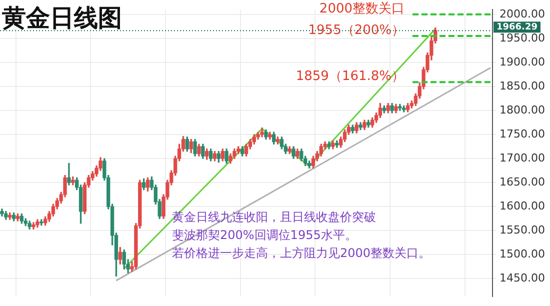  What do you see at coordinates (301, 253) in the screenshot?
I see `annotation: 若价格进一步走高，上方阻力见2000整数关口。` at bounding box center [301, 253].